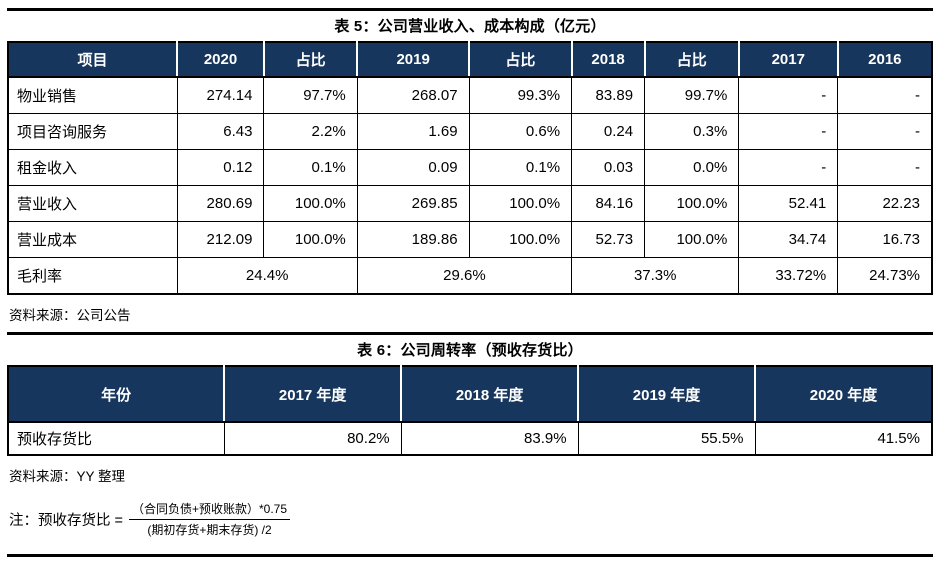  I want to click on data-cell: 99.3%, so click(520, 95).